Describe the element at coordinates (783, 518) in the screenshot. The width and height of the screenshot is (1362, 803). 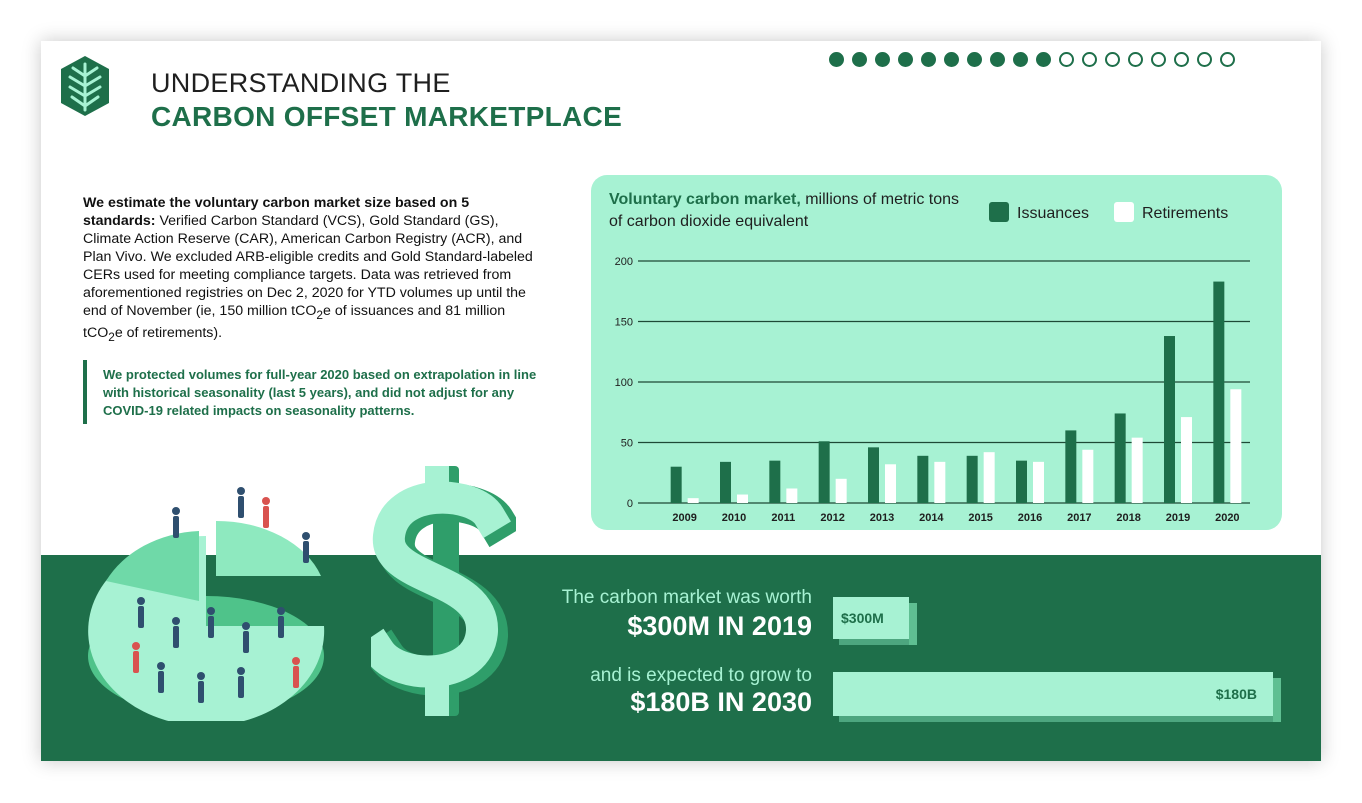
I see `x-tick-label: 2011` at that location.